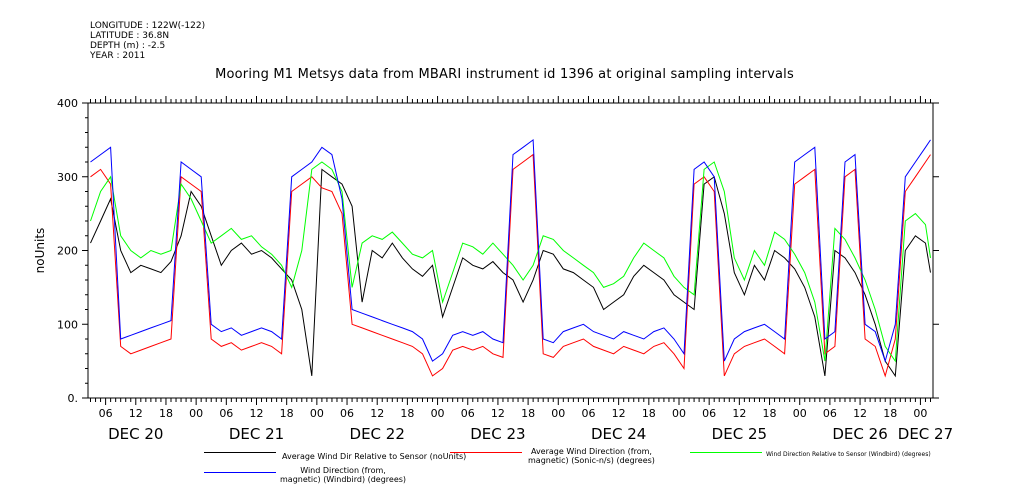 The image size is (1009, 504). Describe the element at coordinates (859, 434) in the screenshot. I see `x-day-label: DEC 26` at that location.